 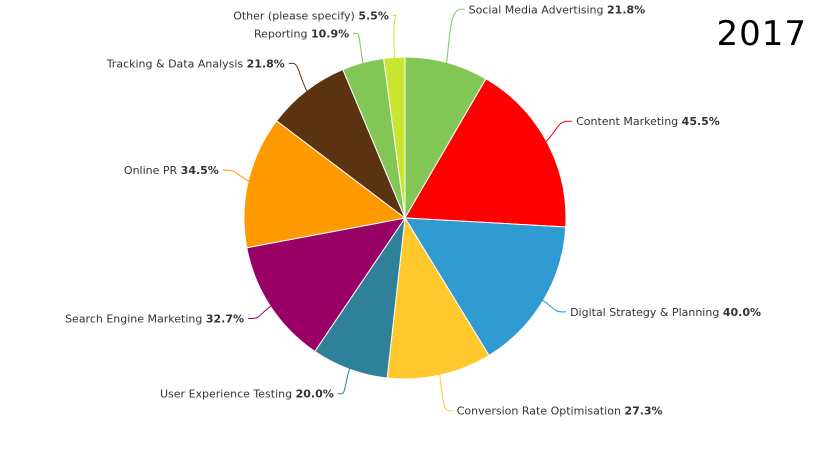 I want to click on data-label-value: 45.5%, so click(x=701, y=121).